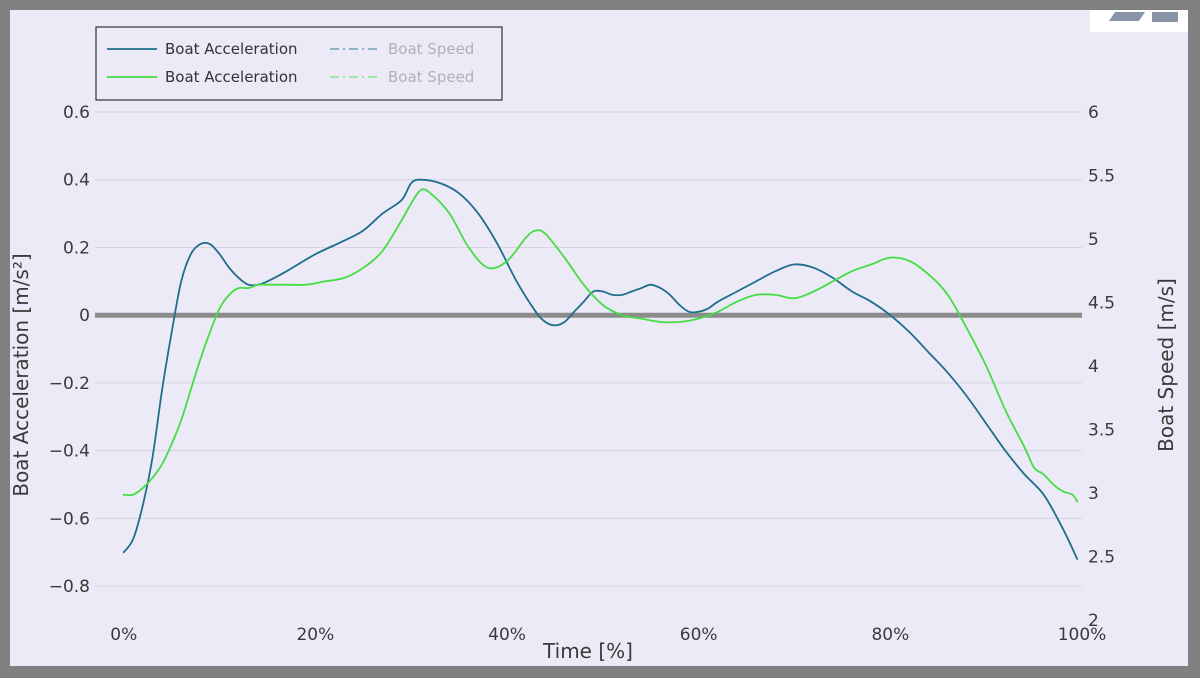 This screenshot has width=1200, height=678. What do you see at coordinates (699, 635) in the screenshot?
I see `x-tick-label: 60%` at bounding box center [699, 635].